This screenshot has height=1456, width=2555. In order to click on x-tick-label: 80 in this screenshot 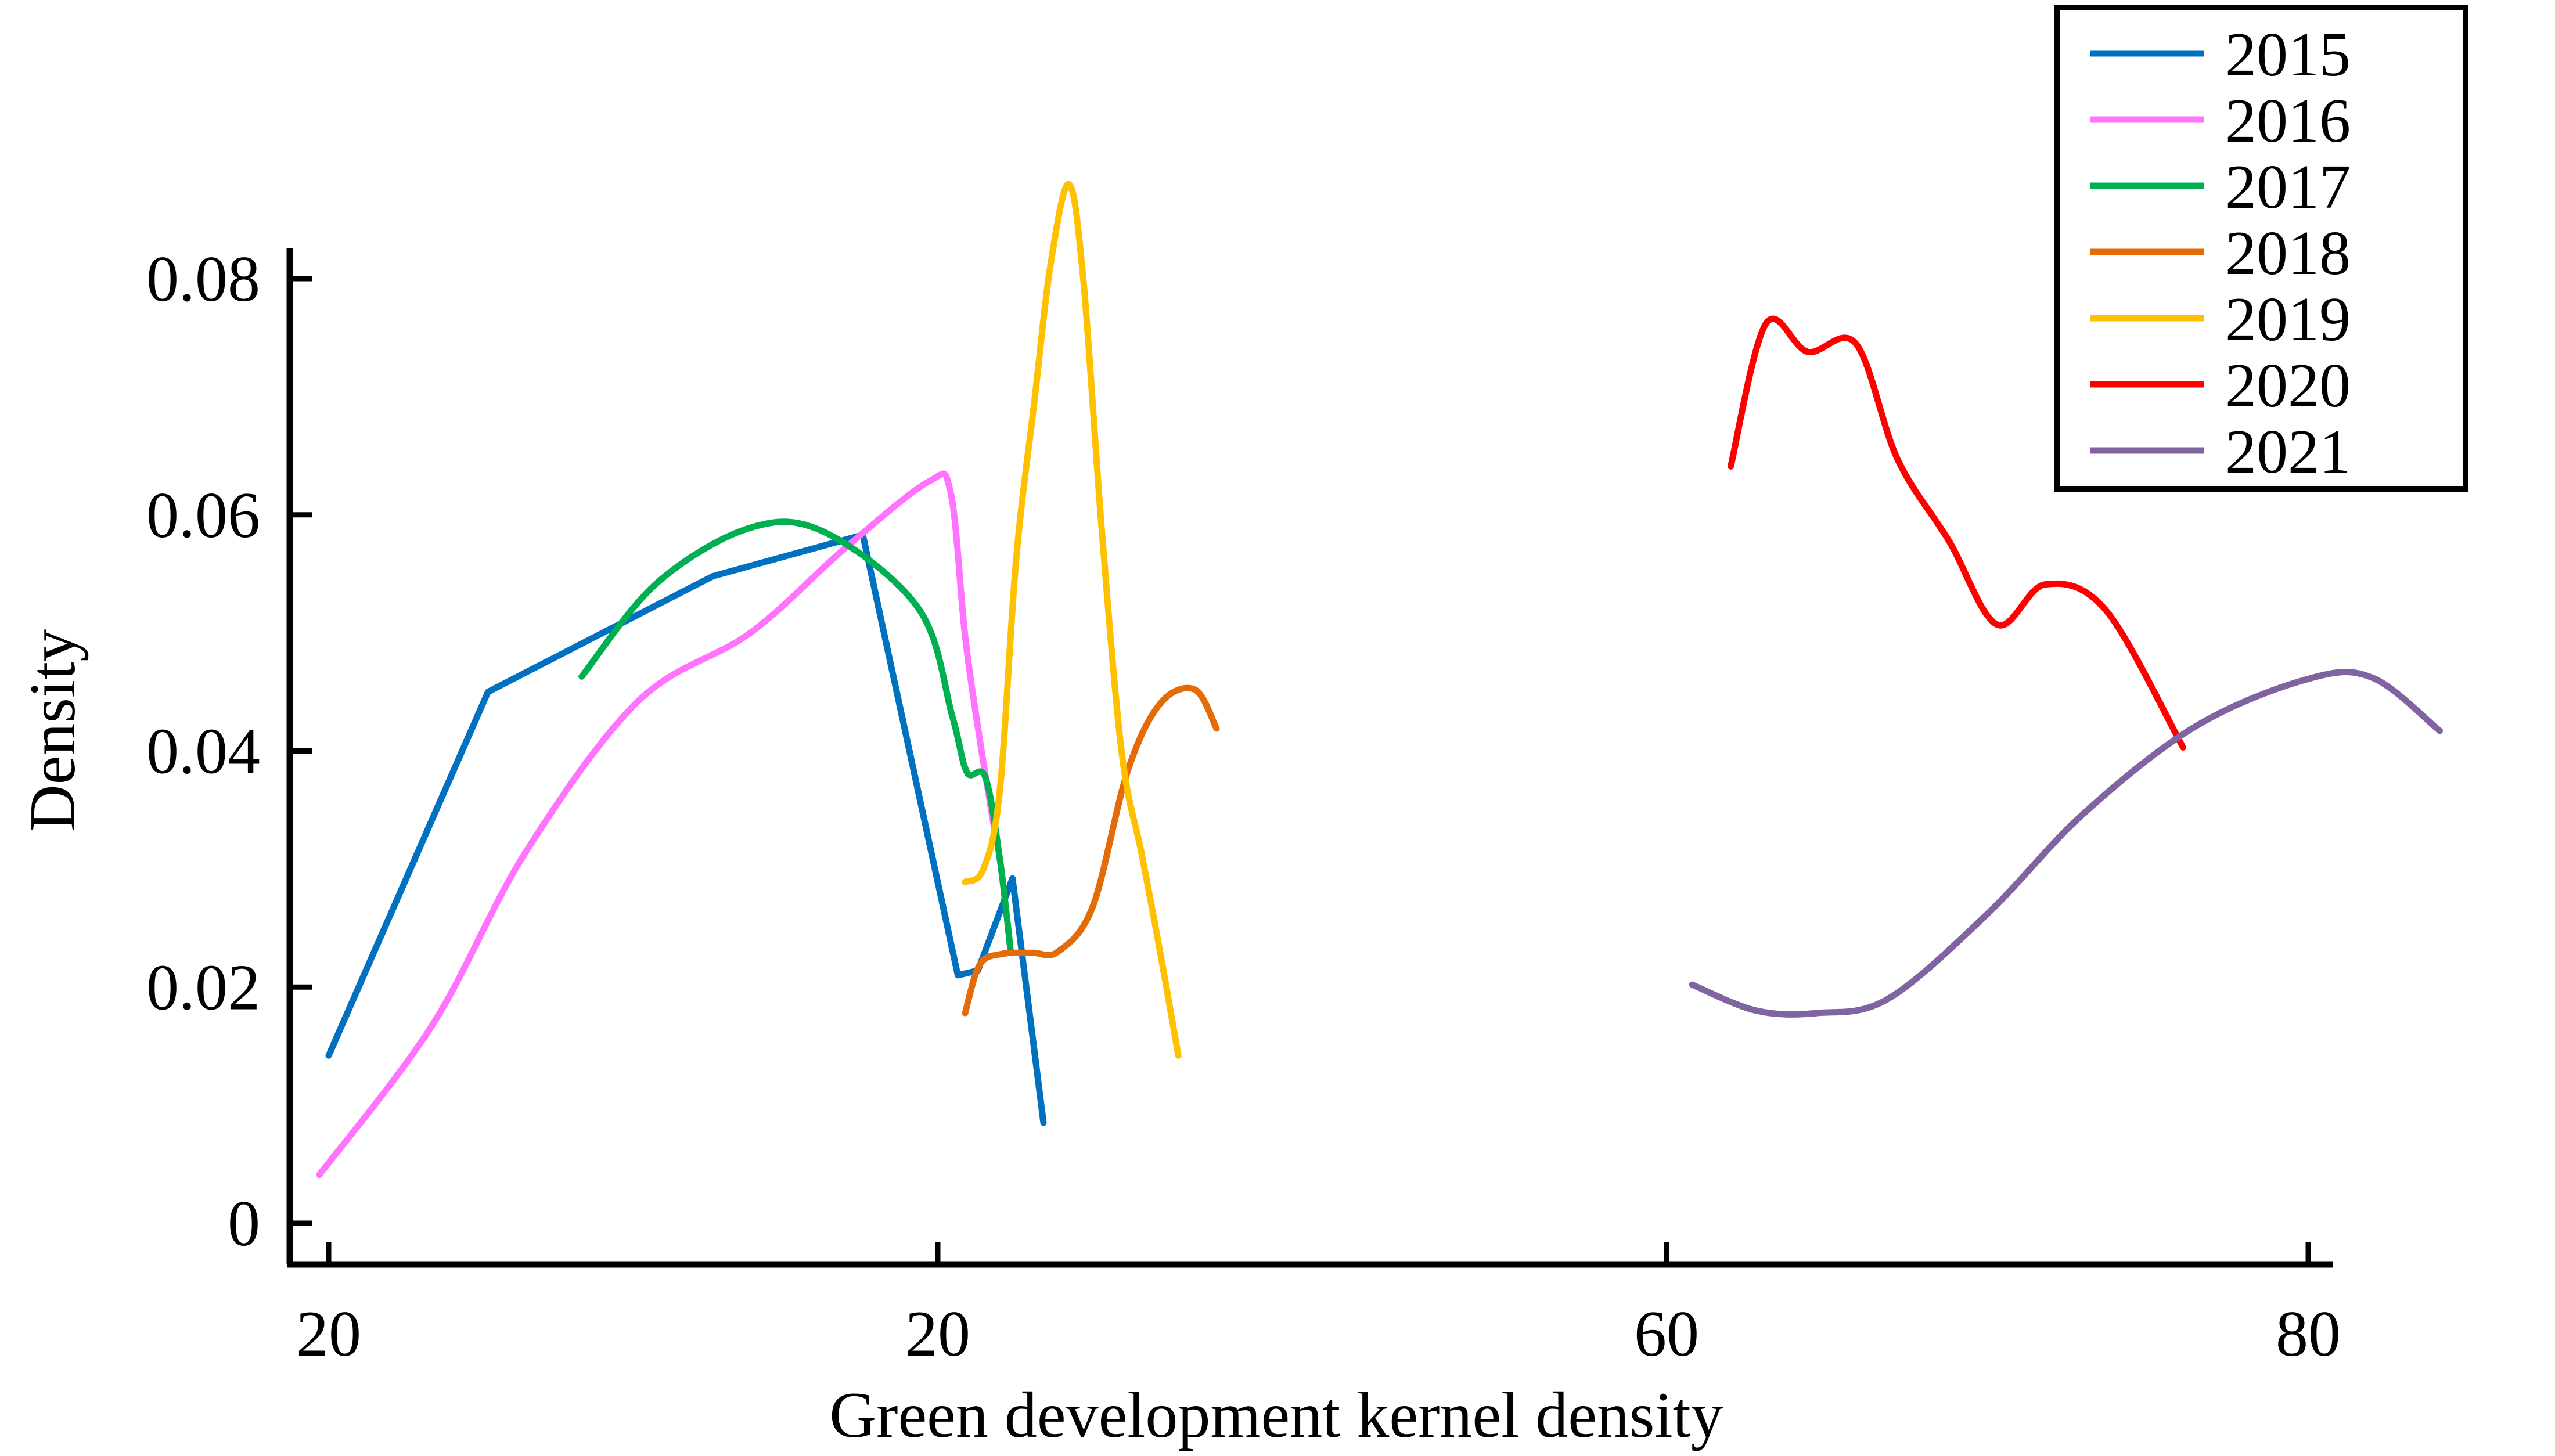, I will do `click(2308, 1334)`.